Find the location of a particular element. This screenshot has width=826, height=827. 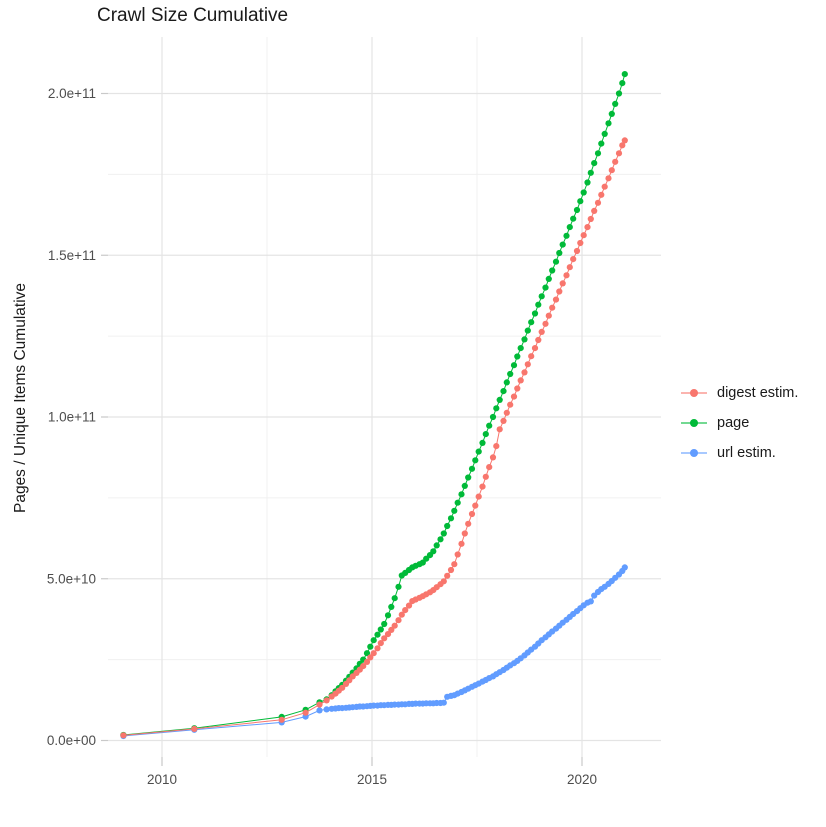

y-tick-label: 5.0e+10 is located at coordinates (71, 578).